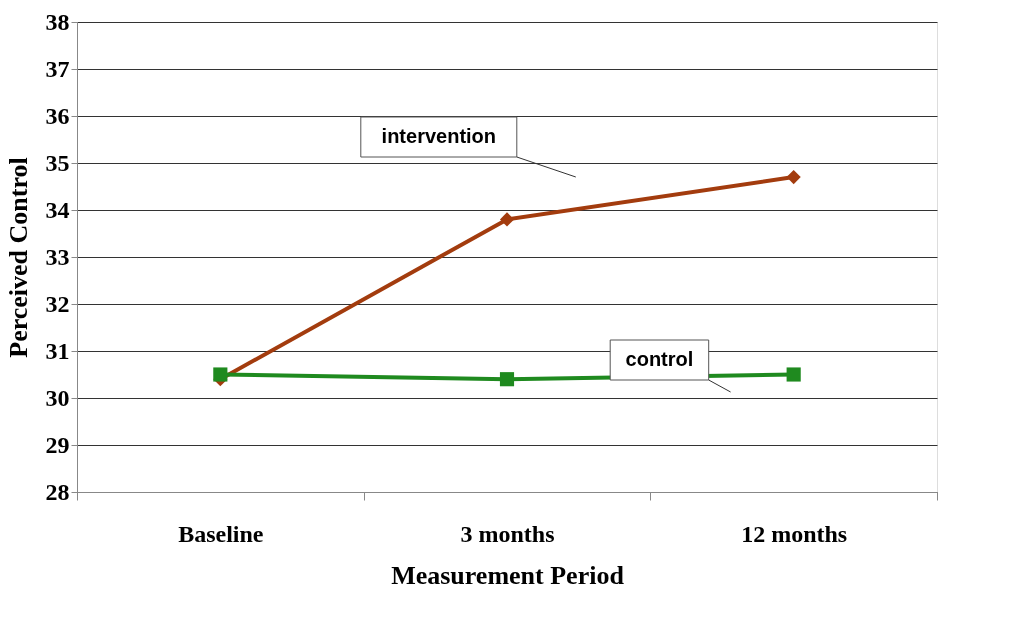 The width and height of the screenshot is (1021, 618). What do you see at coordinates (439, 136) in the screenshot?
I see `text: intervention` at bounding box center [439, 136].